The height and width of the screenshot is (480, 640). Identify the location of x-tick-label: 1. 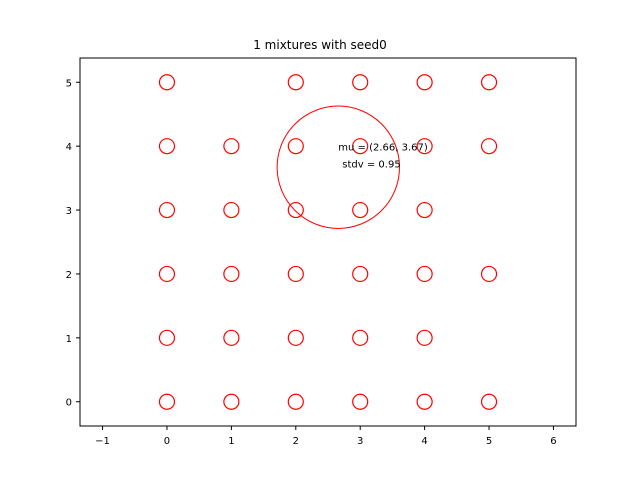
(231, 441).